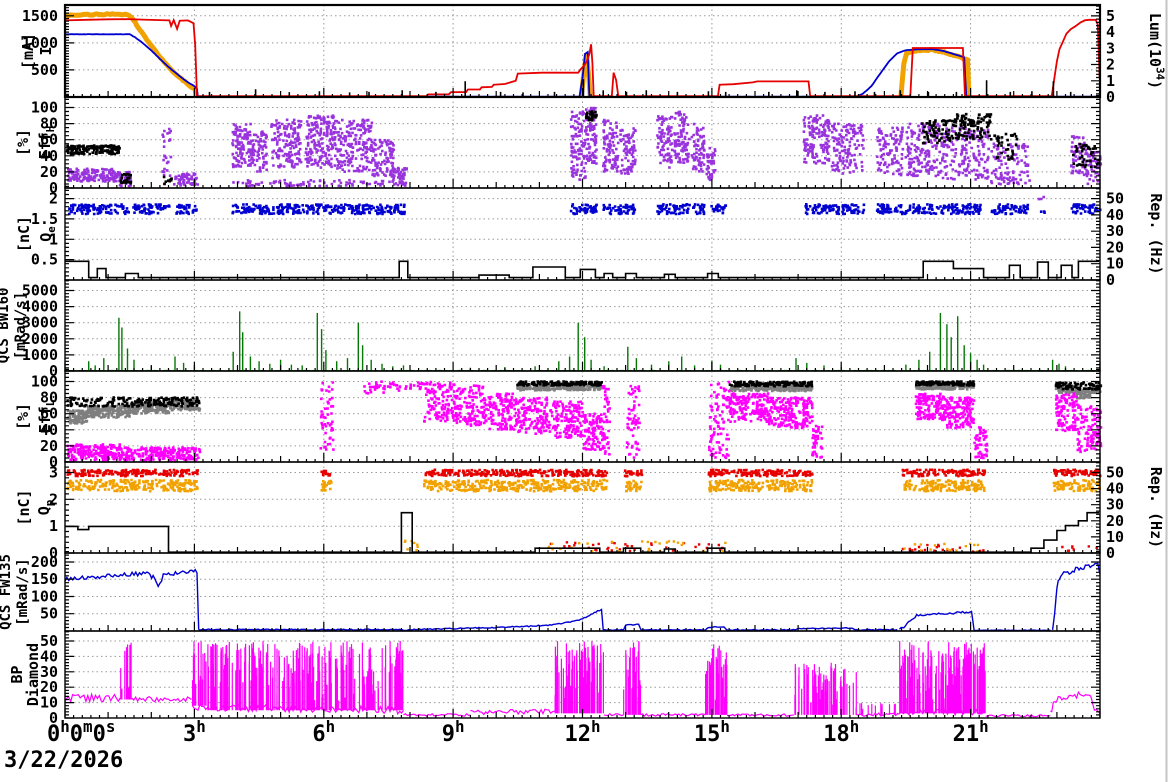 This screenshot has height=782, width=1172. What do you see at coordinates (28, 51) in the screenshot?
I see `y-axis-title: [mA]` at bounding box center [28, 51].